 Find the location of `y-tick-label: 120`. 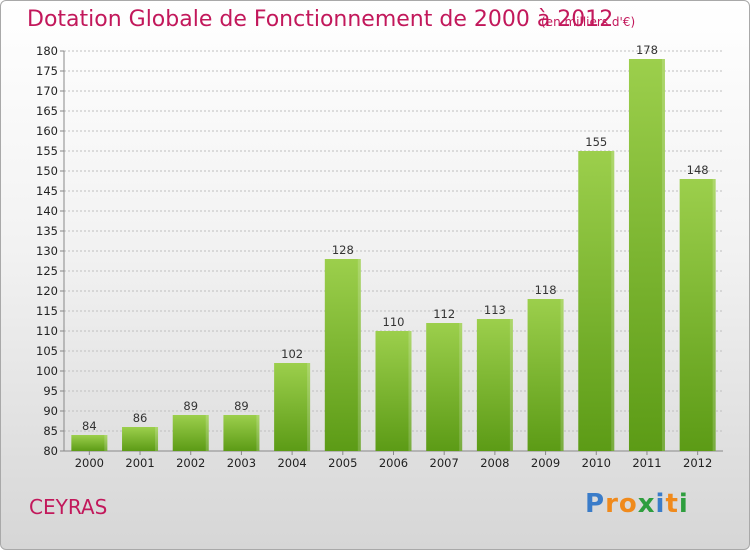

y-tick-label: 120 is located at coordinates (47, 291).